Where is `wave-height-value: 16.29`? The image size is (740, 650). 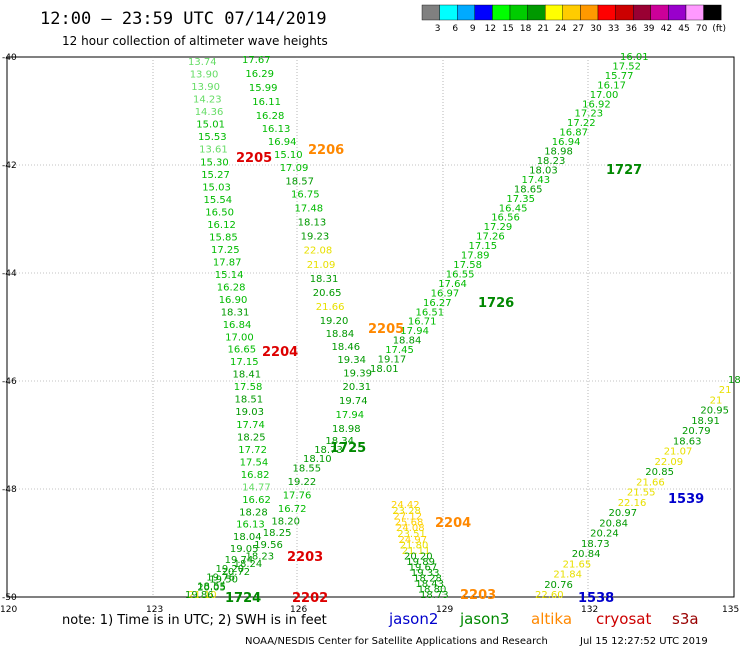 wave-height-value: 16.29 is located at coordinates (259, 74).